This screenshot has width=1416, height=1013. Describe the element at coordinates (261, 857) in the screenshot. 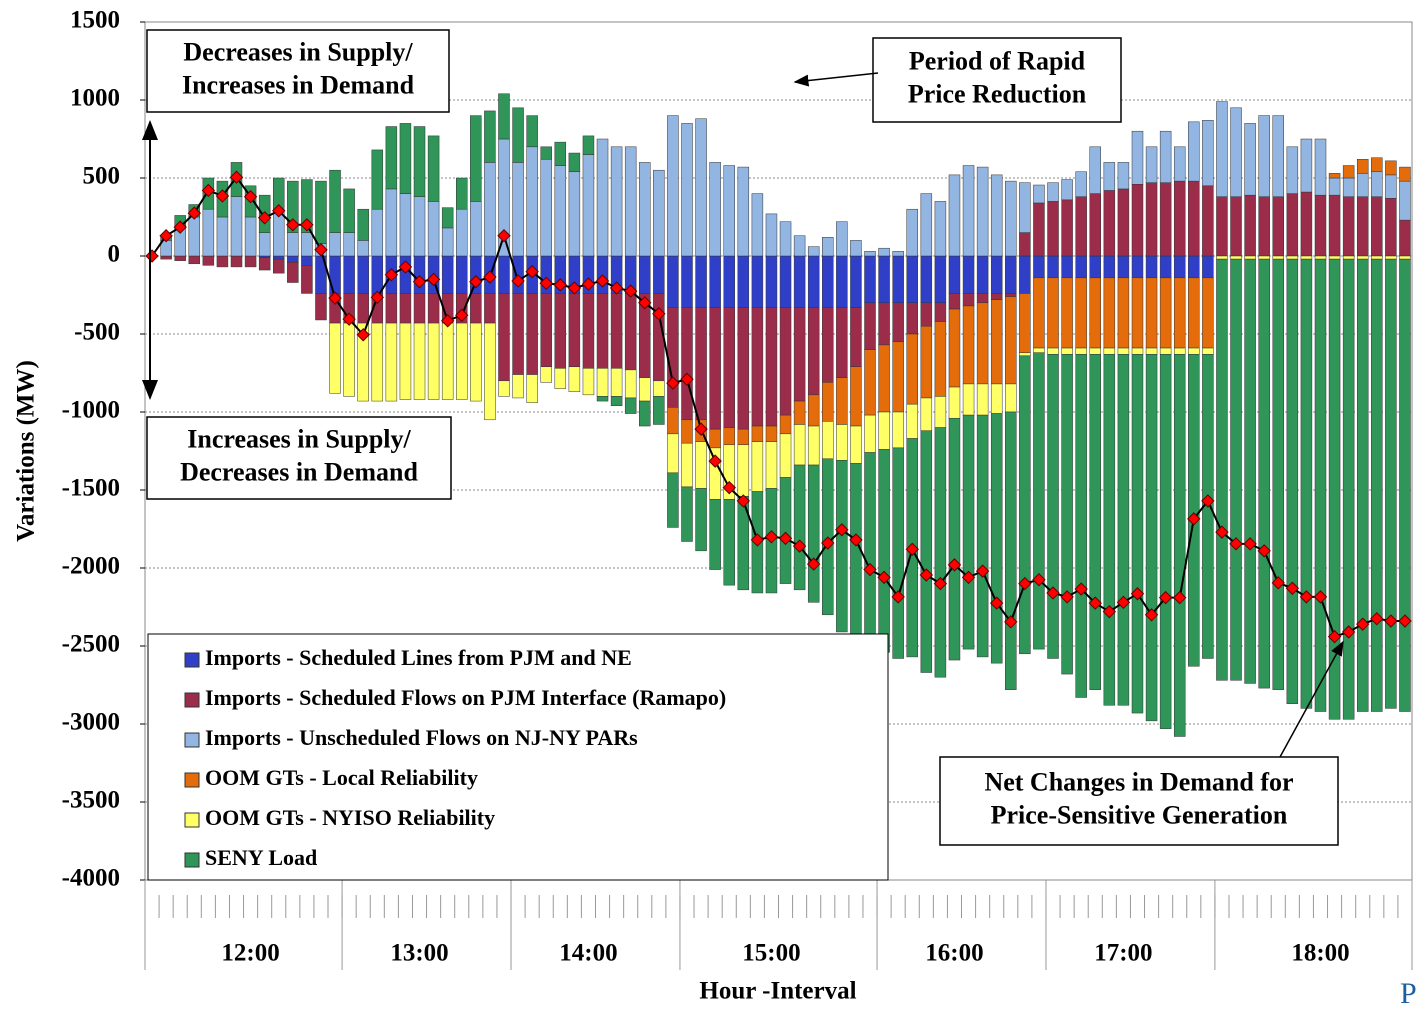

I see `legend-label: SENY Load` at that location.